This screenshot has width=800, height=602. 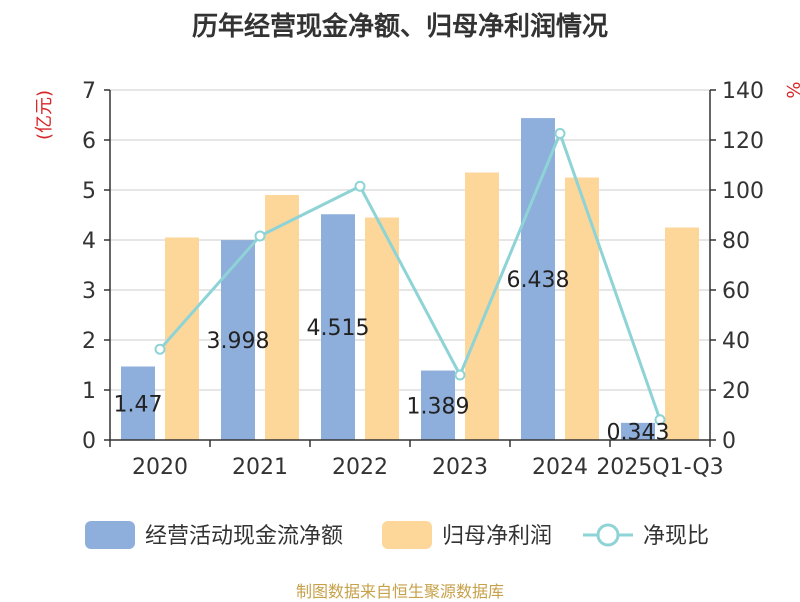 What do you see at coordinates (460, 467) in the screenshot?
I see `x-tick-label: 2023` at bounding box center [460, 467].